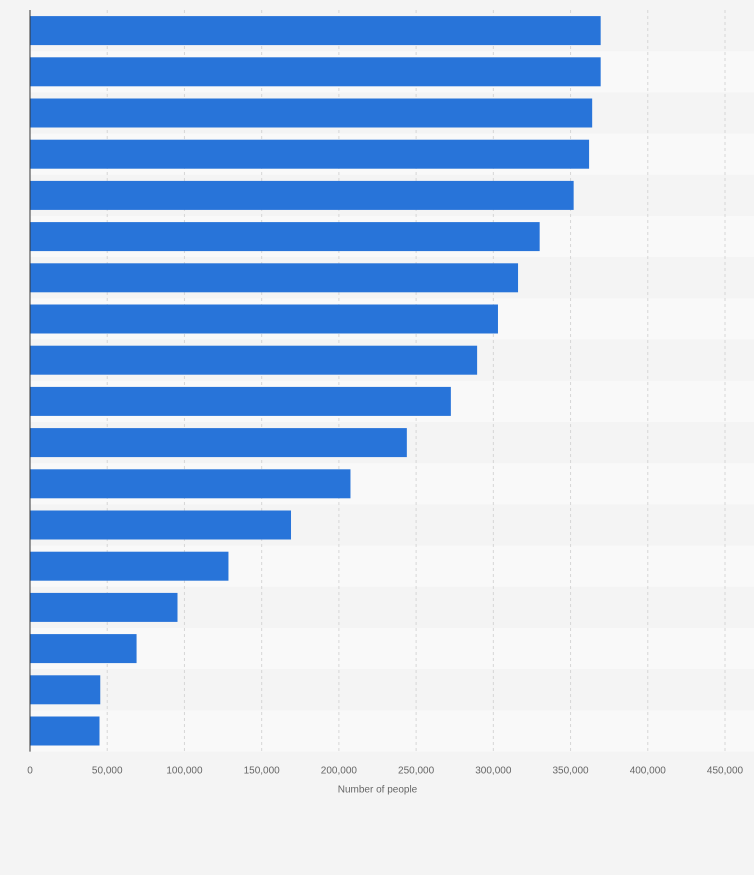  Describe the element at coordinates (262, 771) in the screenshot. I see `x-tick-label: 150,000` at that location.